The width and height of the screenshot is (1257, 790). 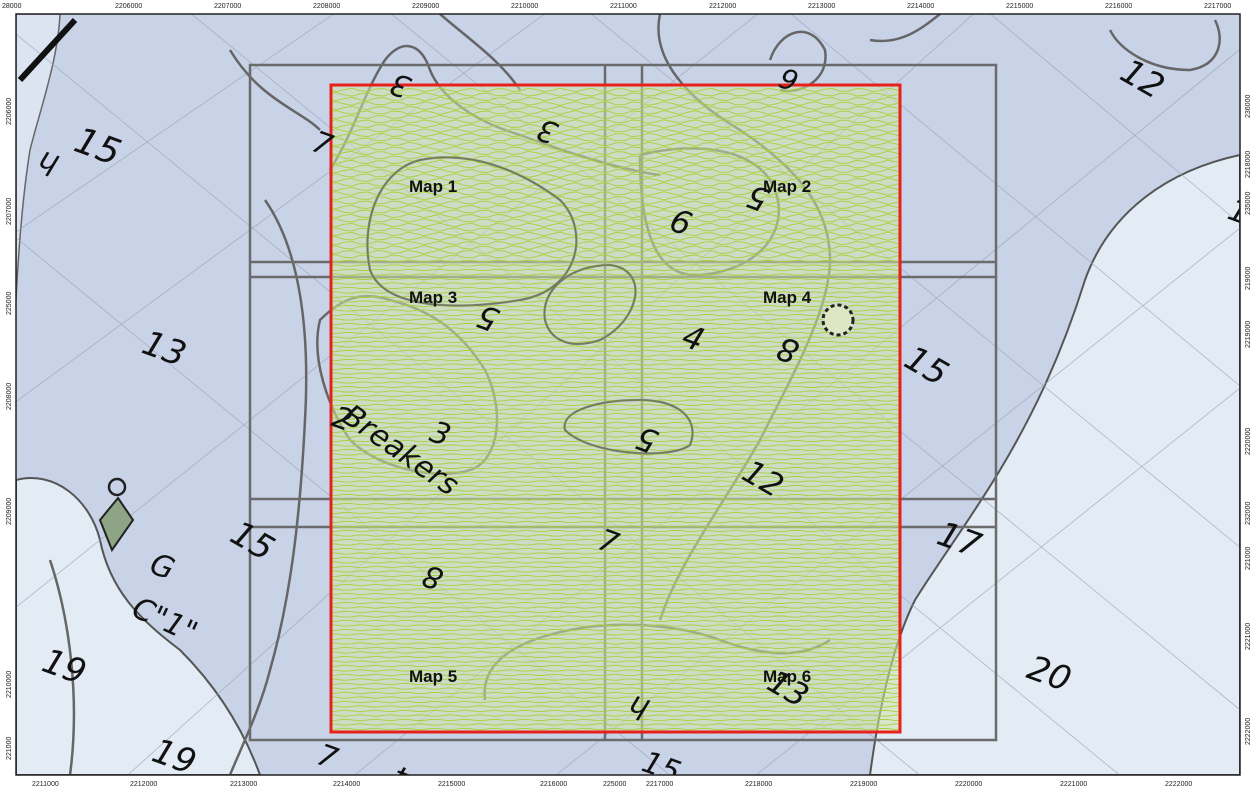 I want to click on map-1-label: Map 1, so click(x=433, y=186).